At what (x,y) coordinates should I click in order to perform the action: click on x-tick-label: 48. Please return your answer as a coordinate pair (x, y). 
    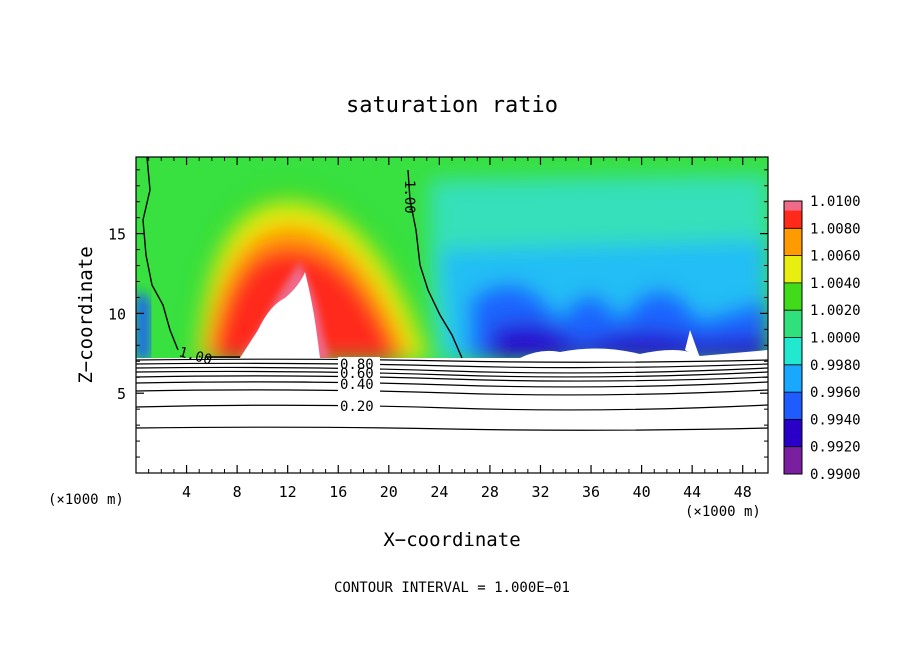
    Looking at the image, I should click on (743, 492).